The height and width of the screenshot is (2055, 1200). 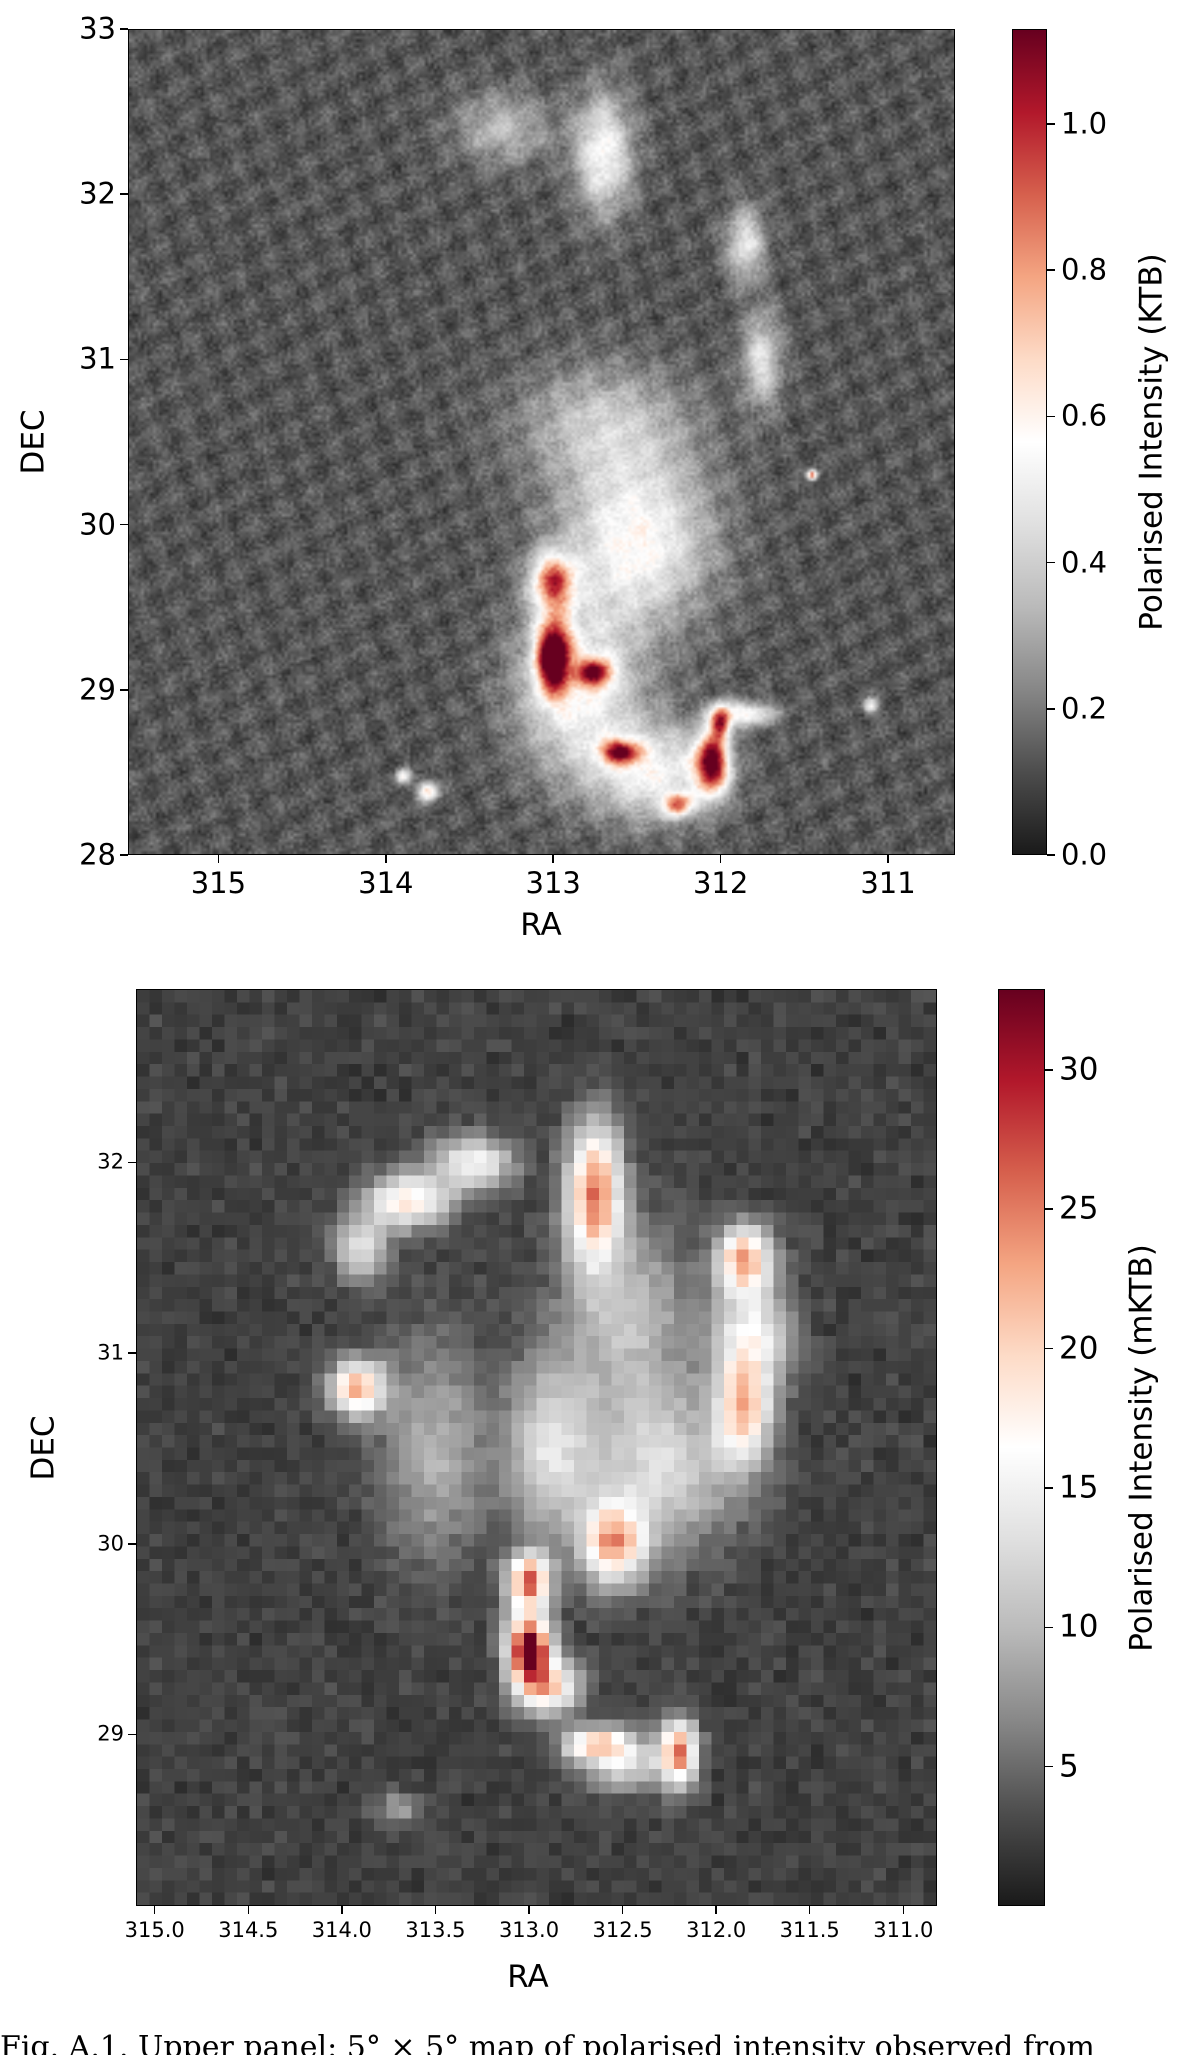 What do you see at coordinates (1084, 708) in the screenshot?
I see `colorbar-tick-label: 0.2` at bounding box center [1084, 708].